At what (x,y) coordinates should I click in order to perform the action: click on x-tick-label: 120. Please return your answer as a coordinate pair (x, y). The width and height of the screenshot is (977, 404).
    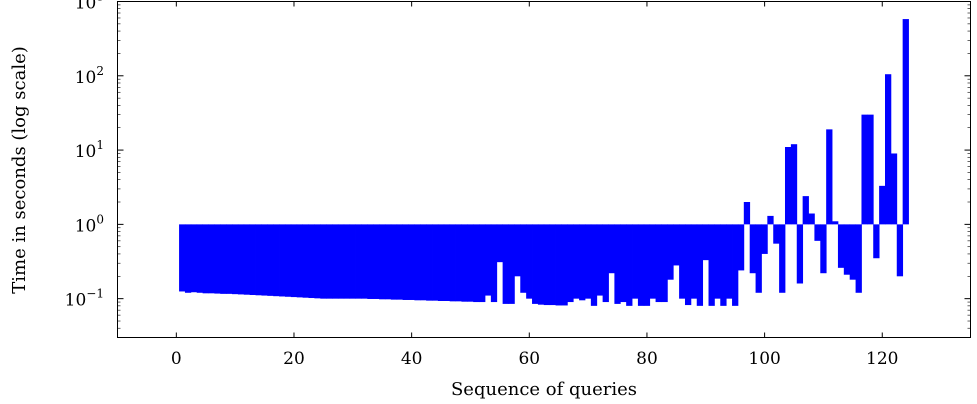
    Looking at the image, I should click on (882, 359).